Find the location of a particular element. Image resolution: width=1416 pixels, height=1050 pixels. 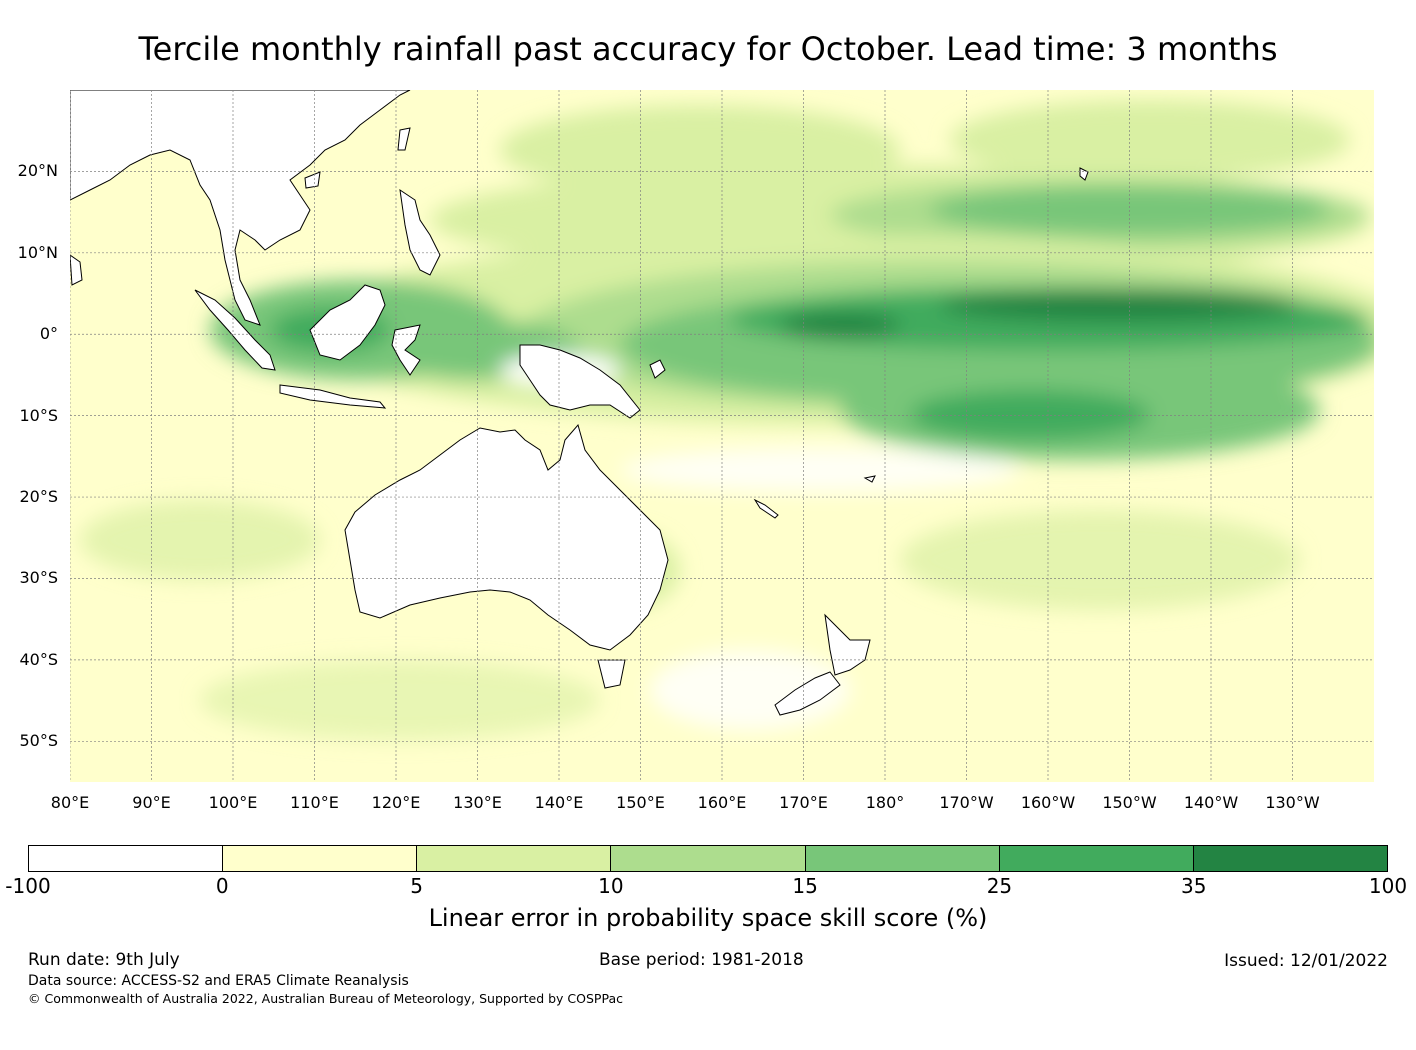

longitude-label: 150°W is located at coordinates (1129, 802).